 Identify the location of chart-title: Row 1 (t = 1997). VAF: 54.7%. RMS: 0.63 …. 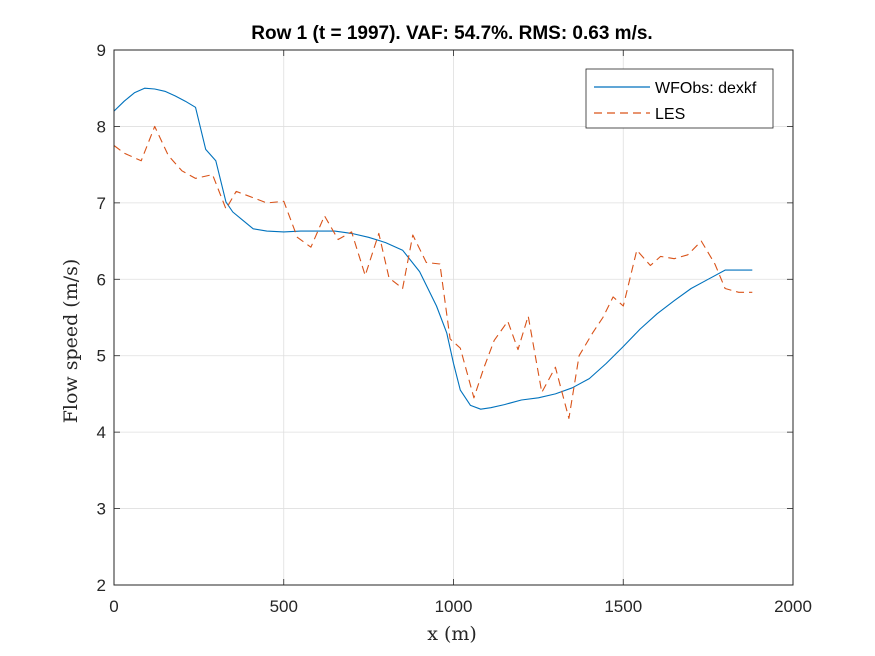
(451, 33).